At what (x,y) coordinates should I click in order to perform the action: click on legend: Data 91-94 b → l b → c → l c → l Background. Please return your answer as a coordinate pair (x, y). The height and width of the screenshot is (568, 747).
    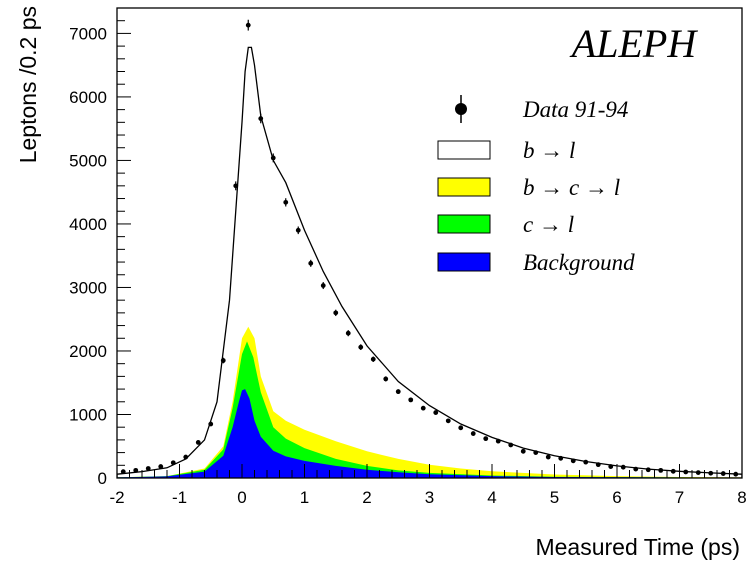
    Looking at the image, I should click on (536, 185).